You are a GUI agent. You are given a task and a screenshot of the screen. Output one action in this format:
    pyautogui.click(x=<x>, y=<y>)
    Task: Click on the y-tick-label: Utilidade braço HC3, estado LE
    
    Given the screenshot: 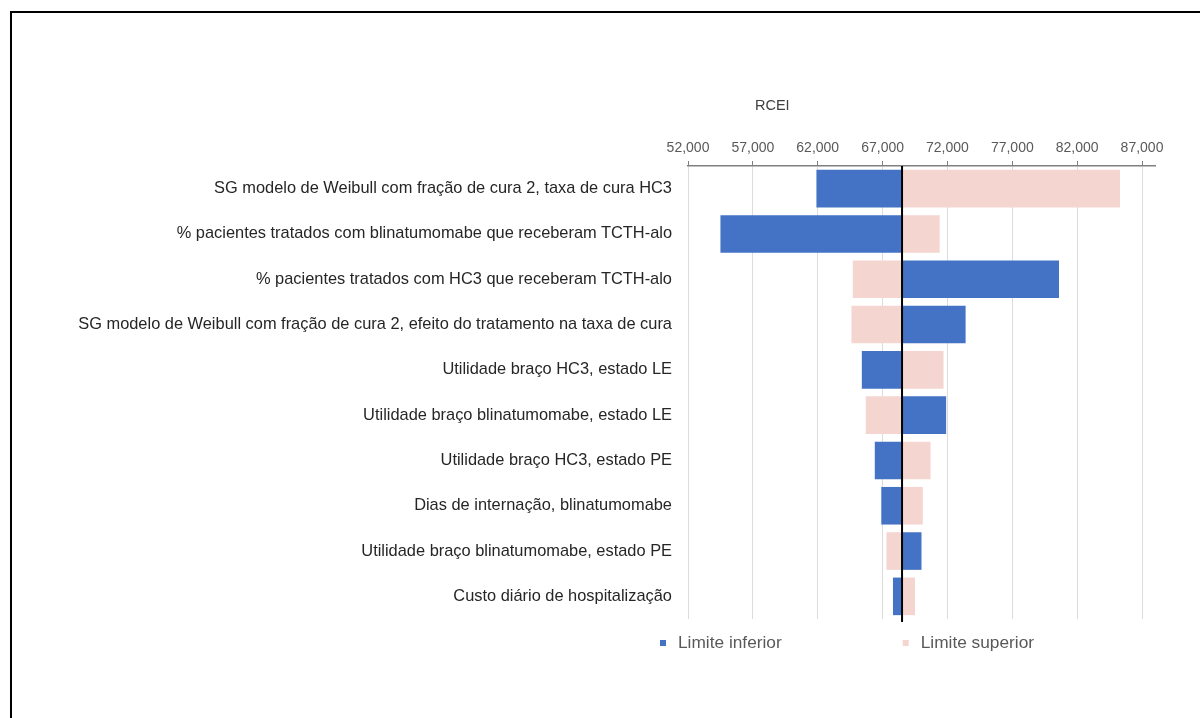 What is the action you would take?
    pyautogui.click(x=557, y=368)
    